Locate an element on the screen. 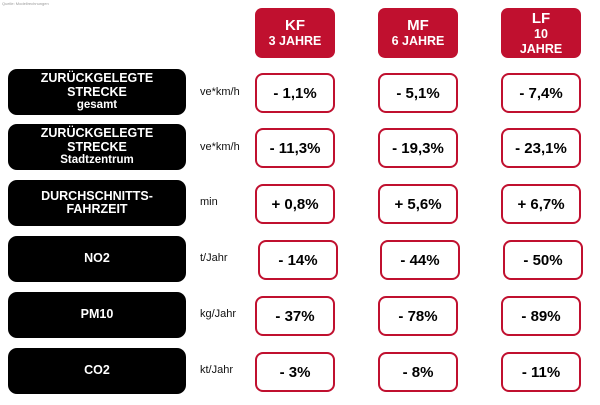 Image resolution: width=600 pixels, height=405 pixels. row-label-strecke-stadtzentrum: ZURÜCKGELEGTE STRECKE Stadtzentrum is located at coordinates (97, 147).